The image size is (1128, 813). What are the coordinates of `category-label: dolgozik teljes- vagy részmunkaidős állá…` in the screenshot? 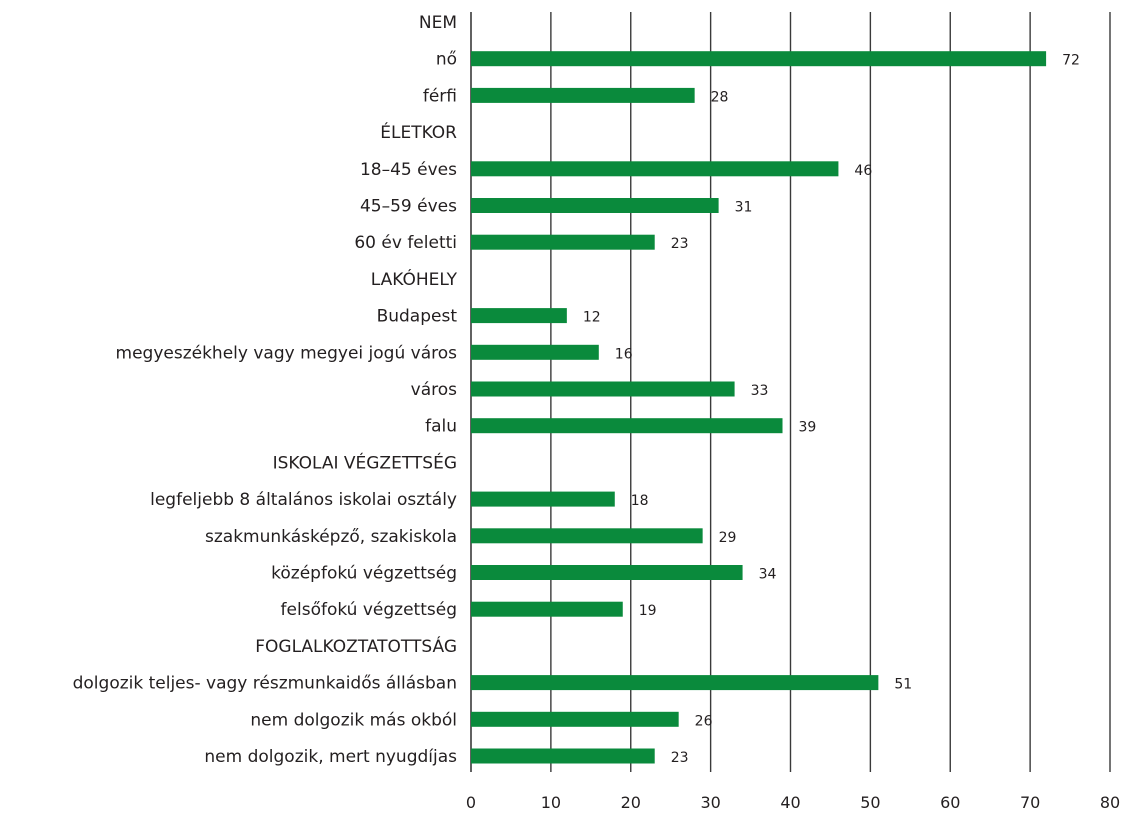 It's located at (265, 684).